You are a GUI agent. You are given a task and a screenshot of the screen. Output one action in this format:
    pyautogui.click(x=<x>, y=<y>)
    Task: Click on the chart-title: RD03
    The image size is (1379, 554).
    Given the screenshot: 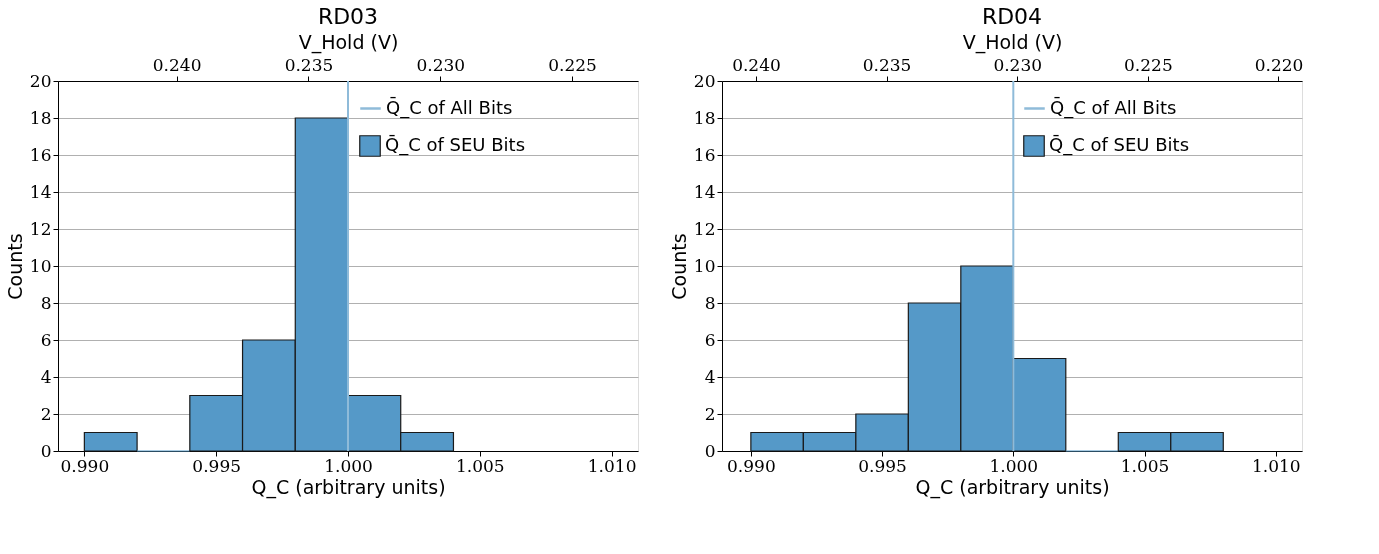 What is the action you would take?
    pyautogui.click(x=348, y=16)
    